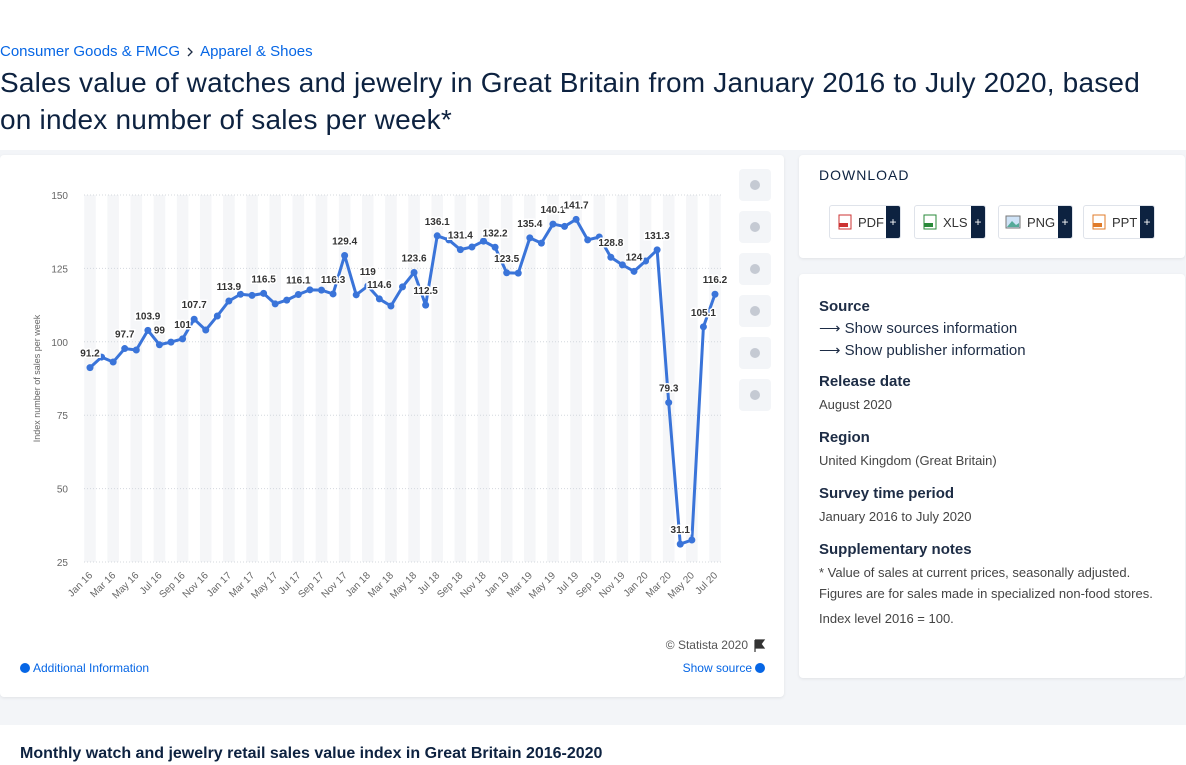  What do you see at coordinates (707, 645) in the screenshot?
I see `copyright: © Statista 2020` at bounding box center [707, 645].